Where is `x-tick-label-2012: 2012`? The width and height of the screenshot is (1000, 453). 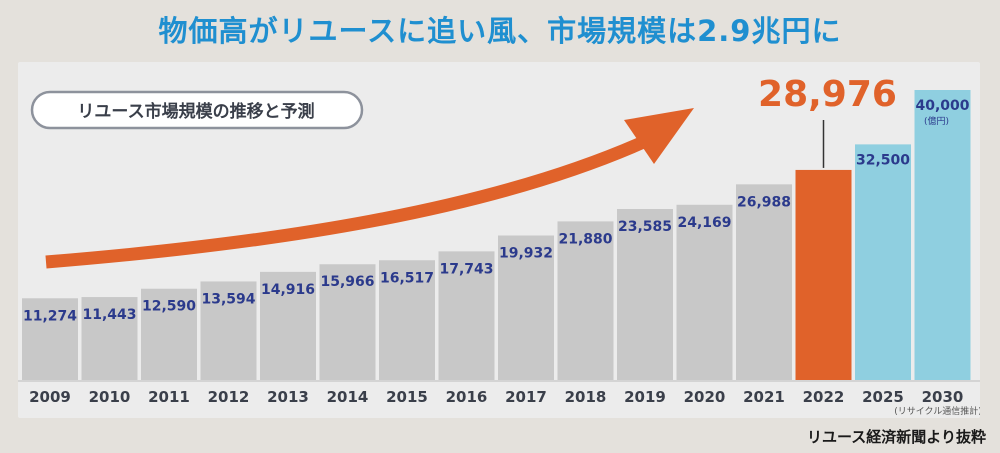
x-tick-label-2012: 2012 is located at coordinates (229, 397).